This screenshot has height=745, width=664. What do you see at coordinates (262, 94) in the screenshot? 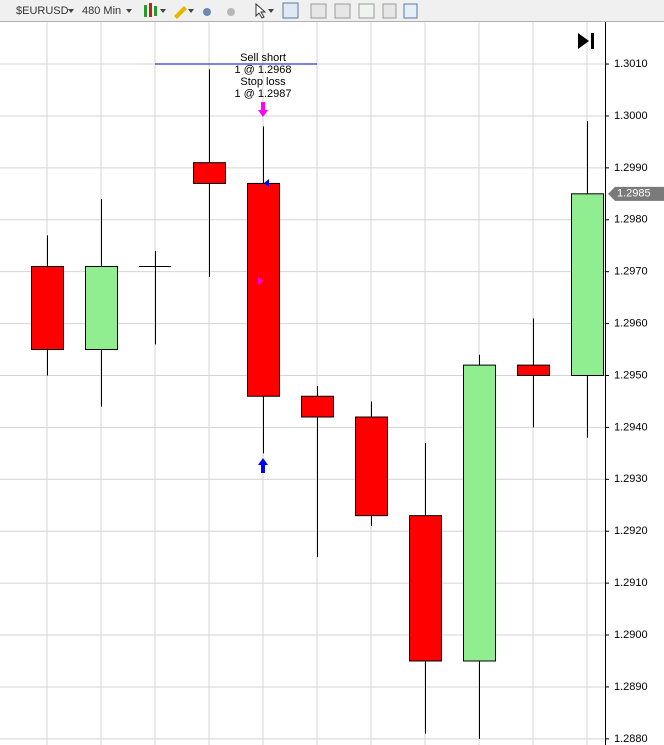
I see `trade-annotation: 1 @ 1.2987` at bounding box center [262, 94].